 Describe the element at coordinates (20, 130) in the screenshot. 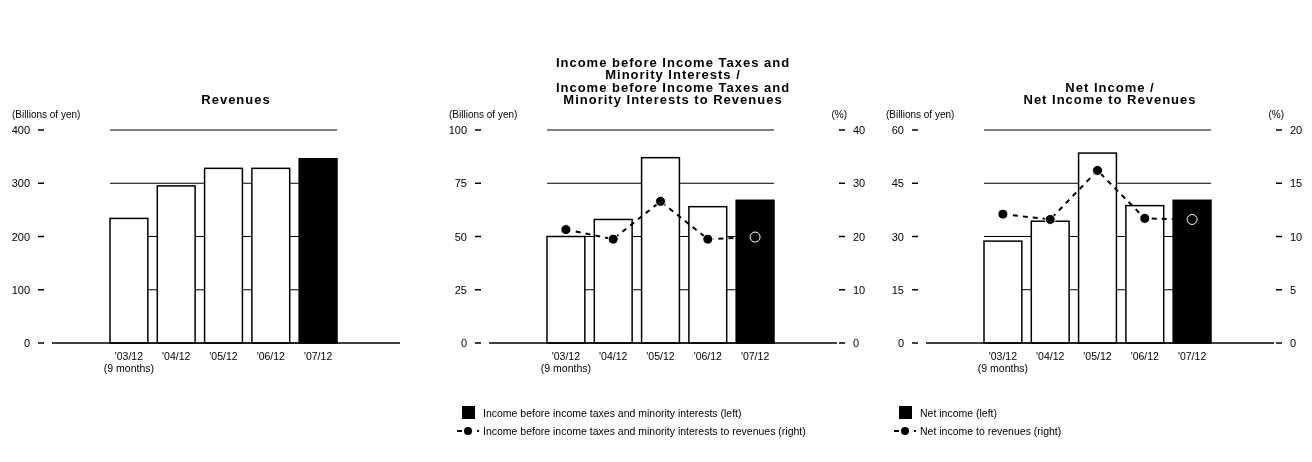

I see `y-tick-label: 400` at that location.